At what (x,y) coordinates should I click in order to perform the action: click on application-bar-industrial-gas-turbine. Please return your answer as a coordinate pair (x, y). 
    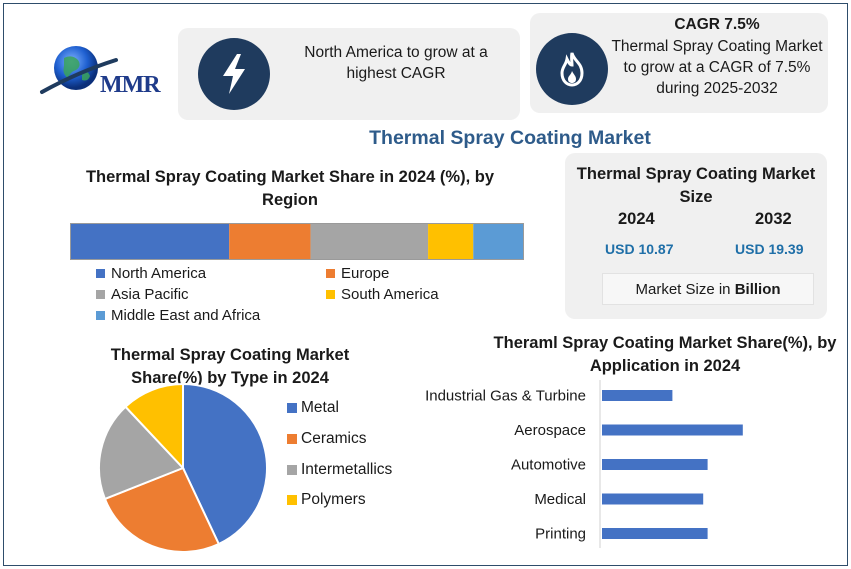
    Looking at the image, I should click on (637, 395).